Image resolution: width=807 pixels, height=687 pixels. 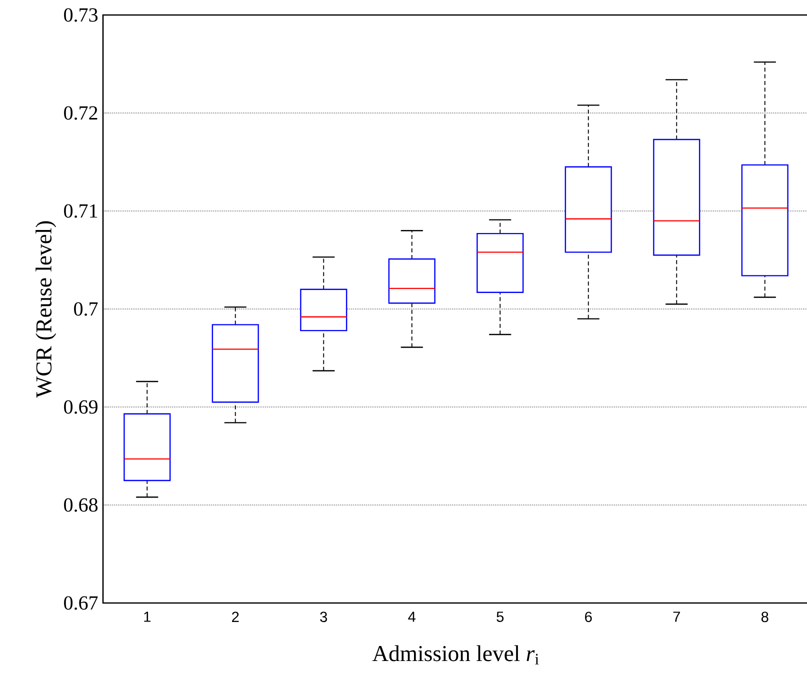 What do you see at coordinates (588, 617) in the screenshot?
I see `x-tick-label: 6` at bounding box center [588, 617].